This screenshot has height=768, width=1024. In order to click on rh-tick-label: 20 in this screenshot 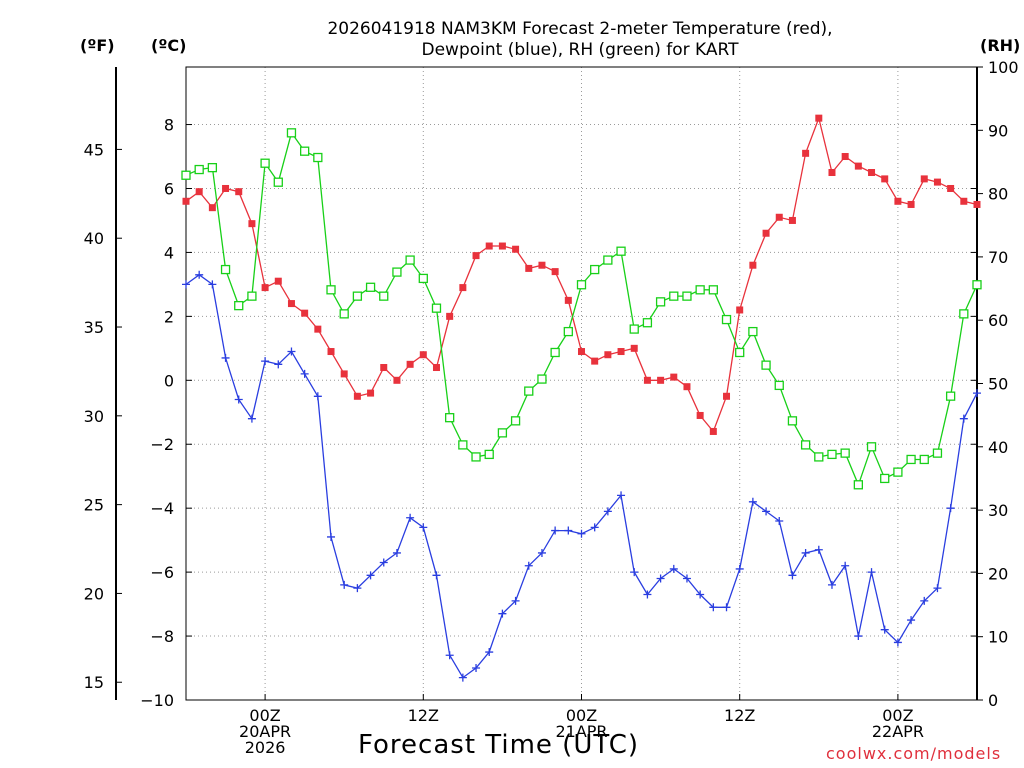, I will do `click(998, 573)`.